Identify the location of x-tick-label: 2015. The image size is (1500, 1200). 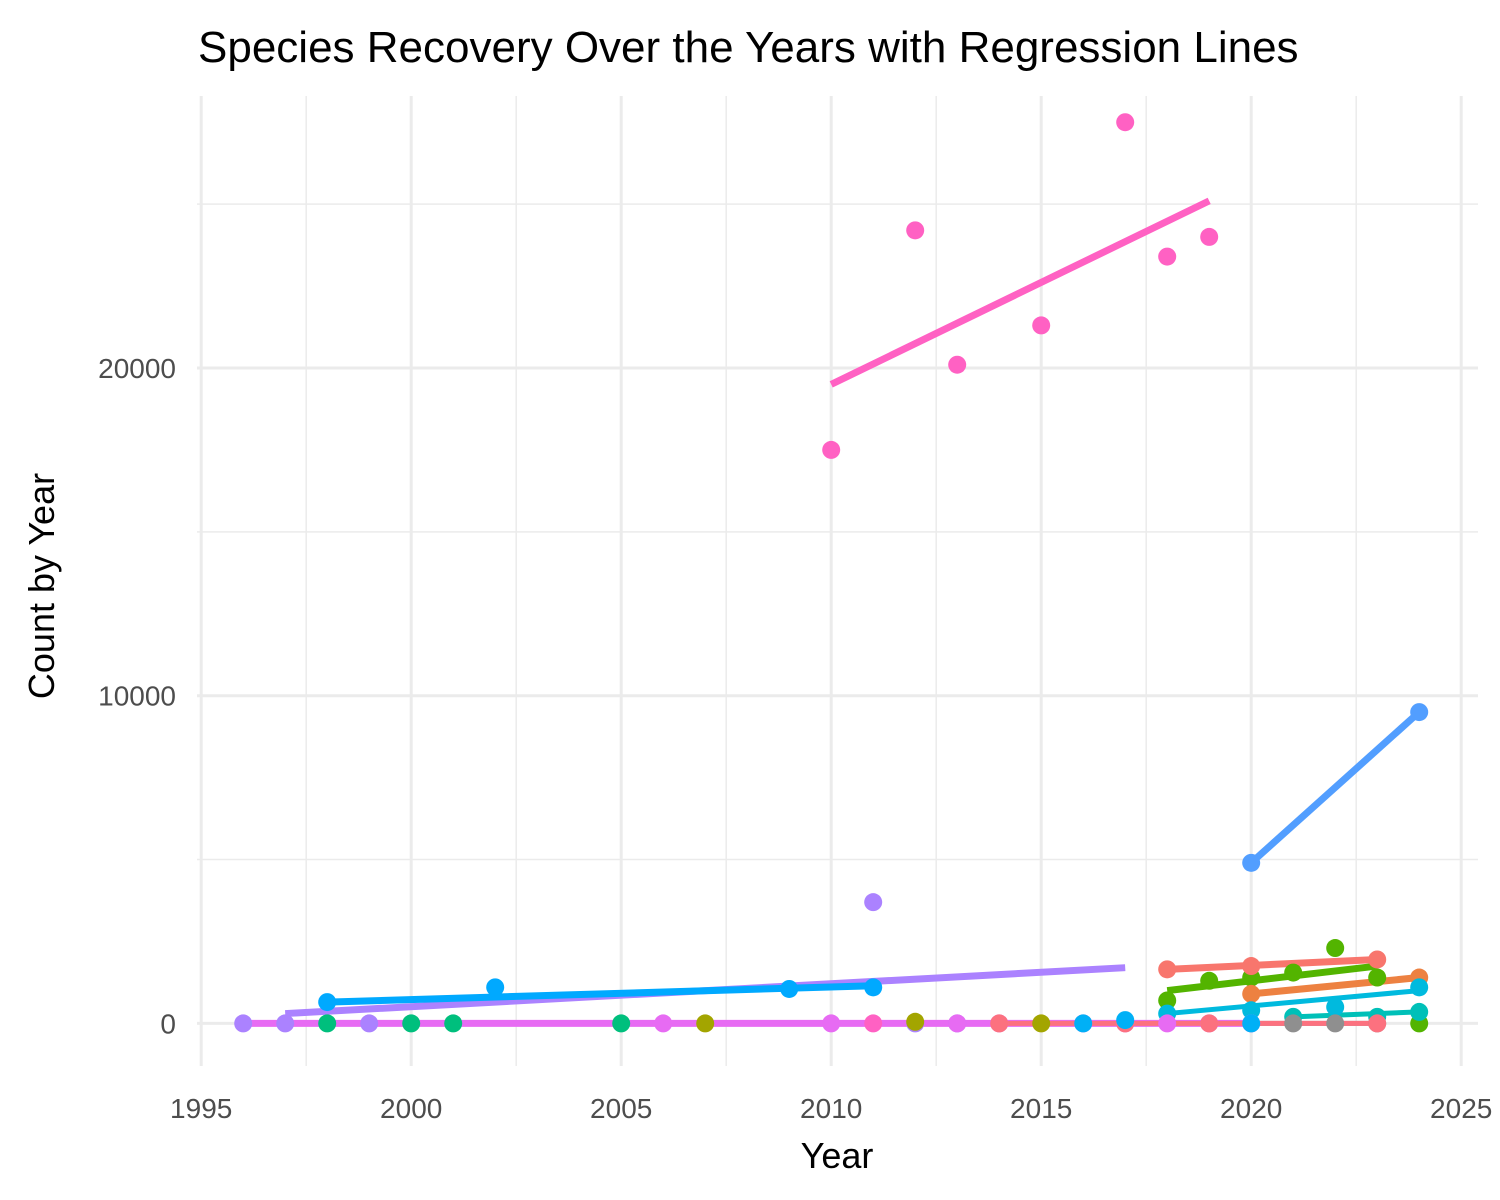
(1041, 1108).